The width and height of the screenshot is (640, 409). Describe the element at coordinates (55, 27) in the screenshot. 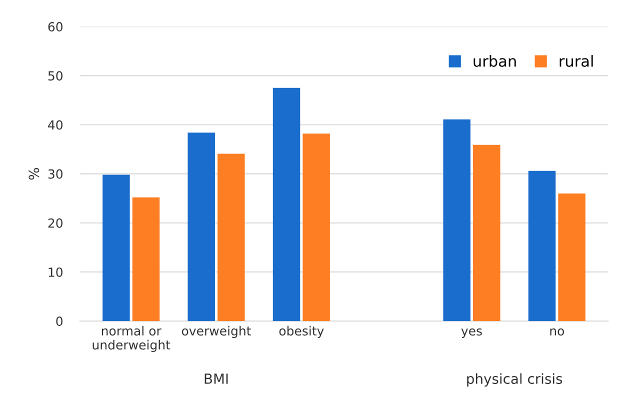

I see `y-tick-label: 60` at that location.